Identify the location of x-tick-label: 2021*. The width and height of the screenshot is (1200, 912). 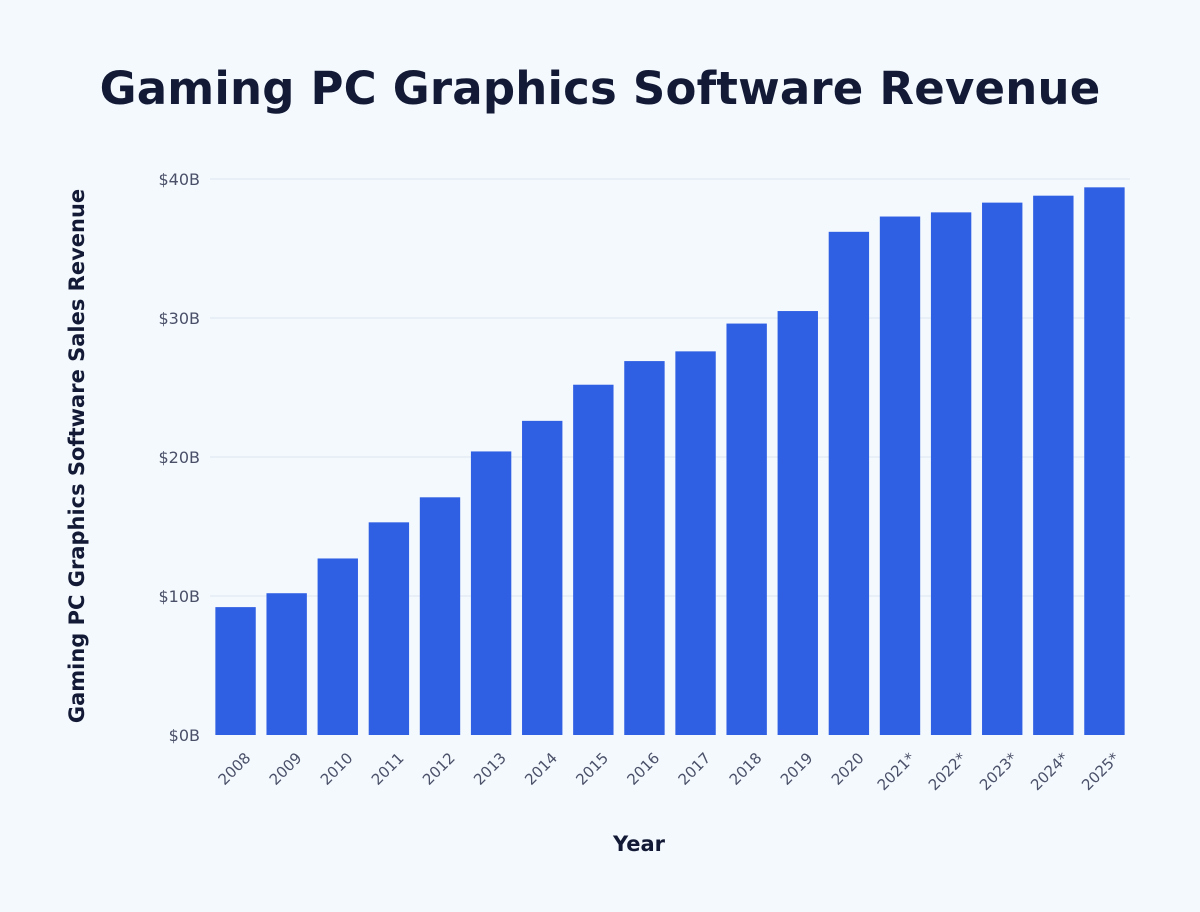
(896, 771).